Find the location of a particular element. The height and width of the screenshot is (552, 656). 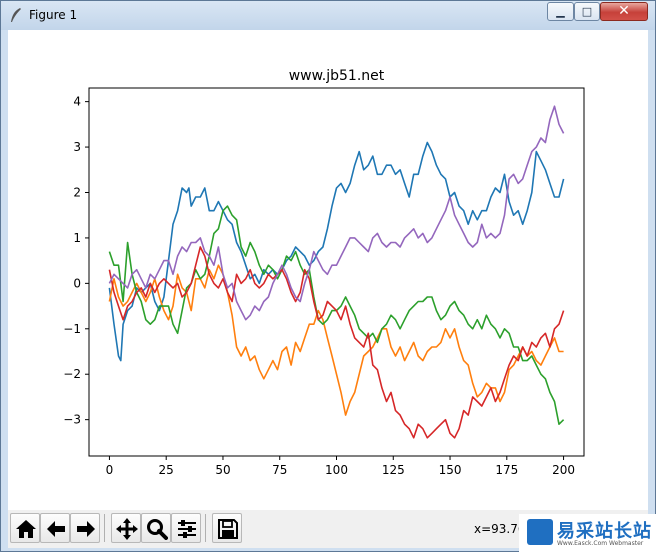

pan-button is located at coordinates (126, 528).